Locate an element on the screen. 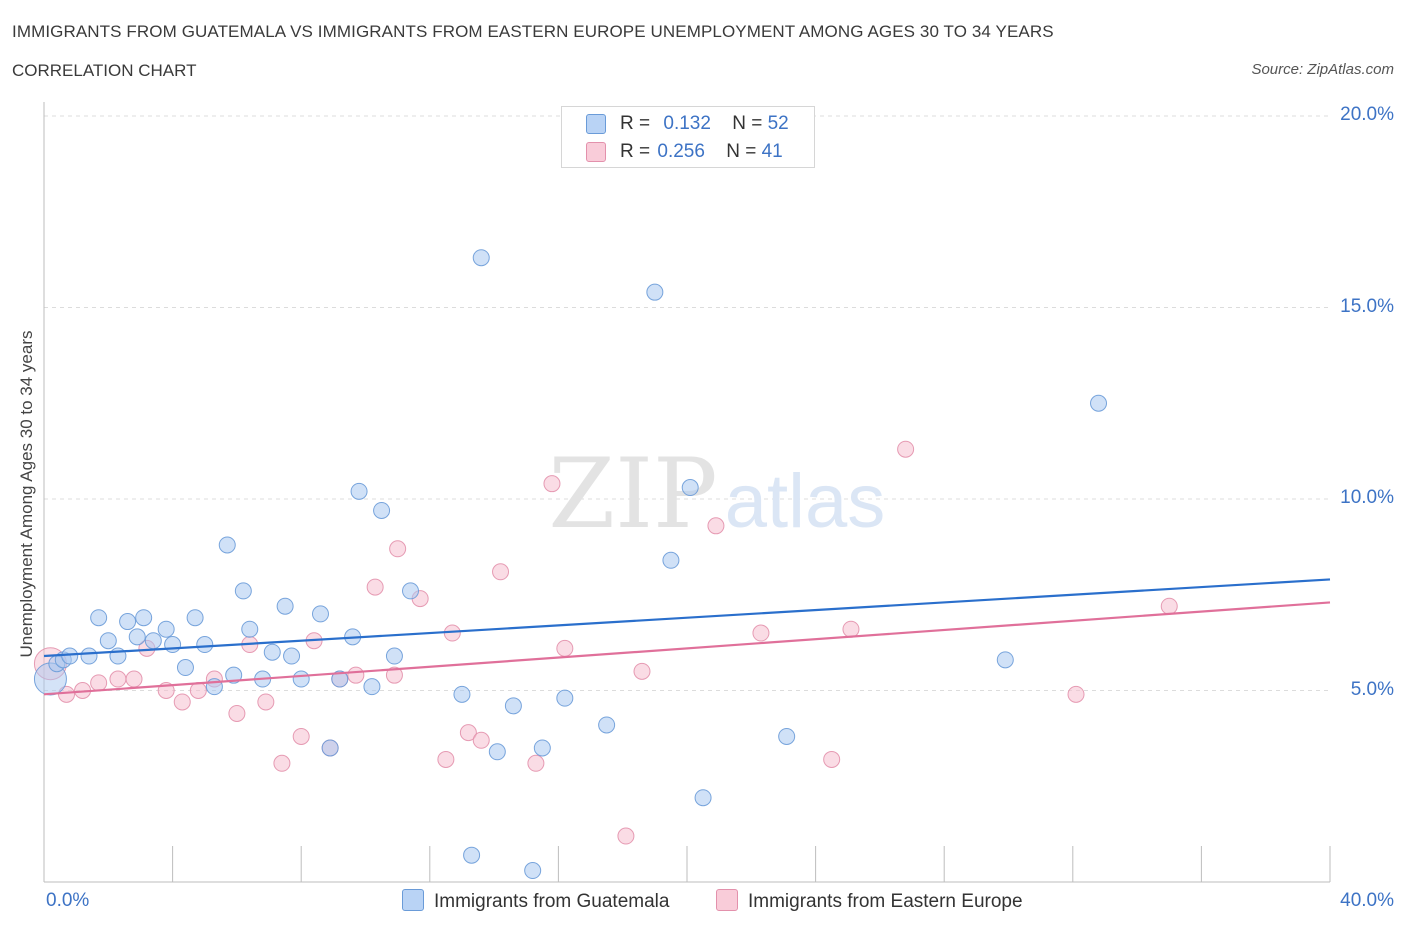  chart-subtitle: CORRELATION CHART is located at coordinates (104, 70).